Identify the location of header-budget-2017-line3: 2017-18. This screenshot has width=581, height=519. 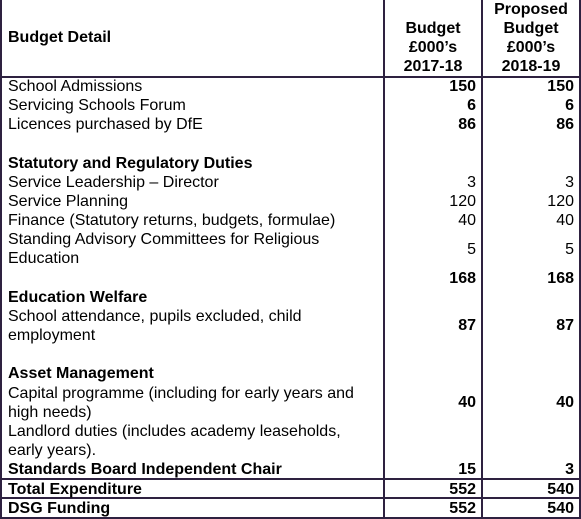
(433, 66).